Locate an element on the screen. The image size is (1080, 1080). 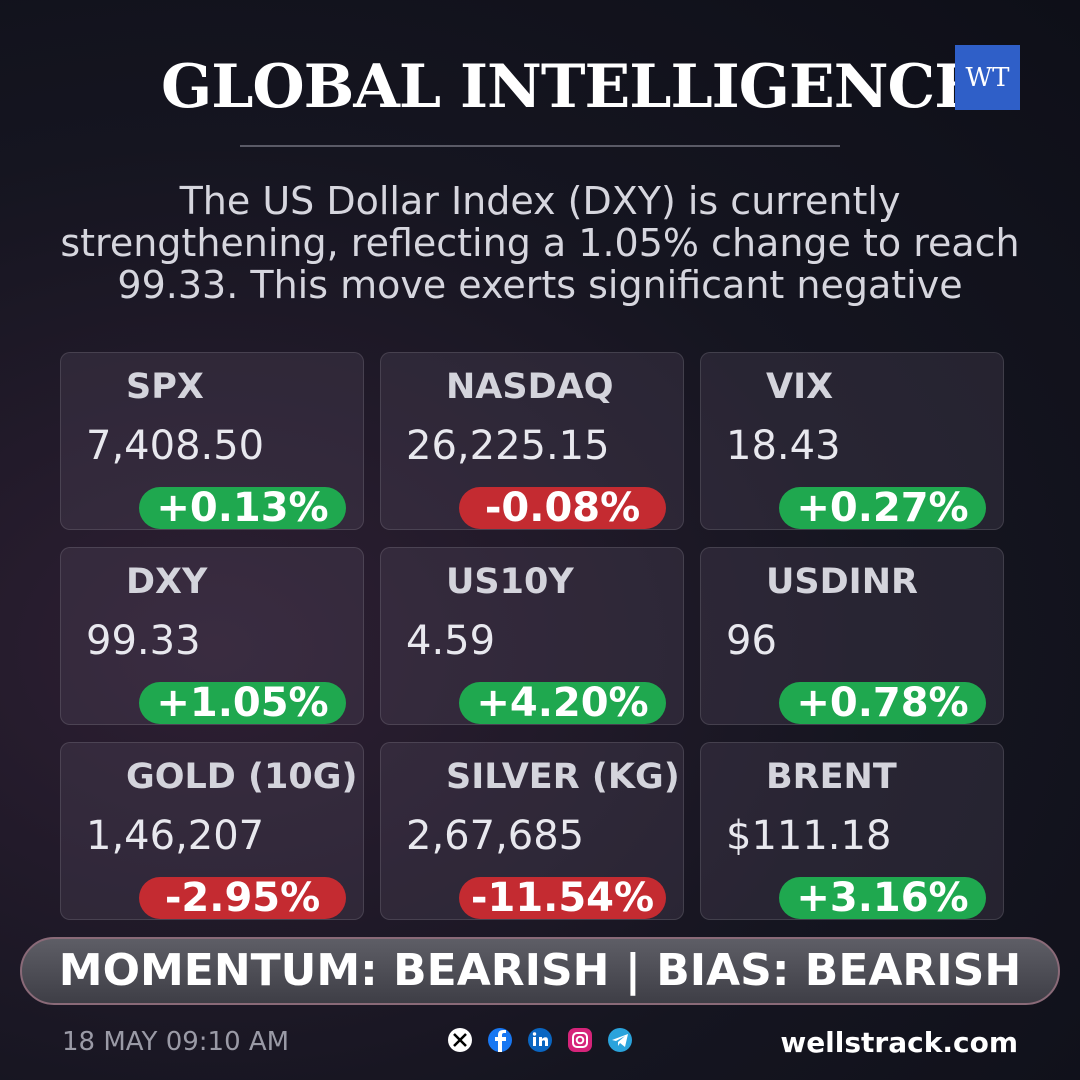
title: GLOBAL INTELLIGENCE is located at coordinates (570, 87).